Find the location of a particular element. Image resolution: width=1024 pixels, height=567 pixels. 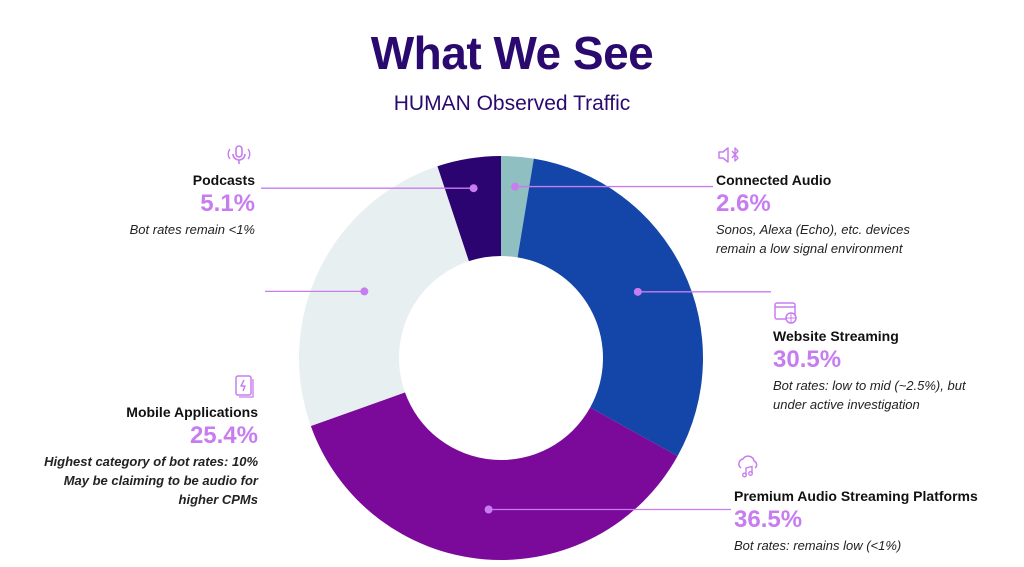

category-note: Bot rates: remains low (<1%) is located at coordinates (818, 545).